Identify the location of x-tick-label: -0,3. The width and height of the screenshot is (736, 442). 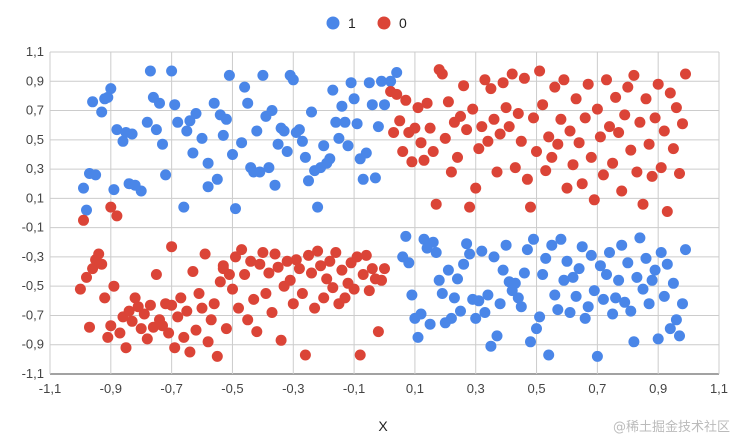
(293, 388).